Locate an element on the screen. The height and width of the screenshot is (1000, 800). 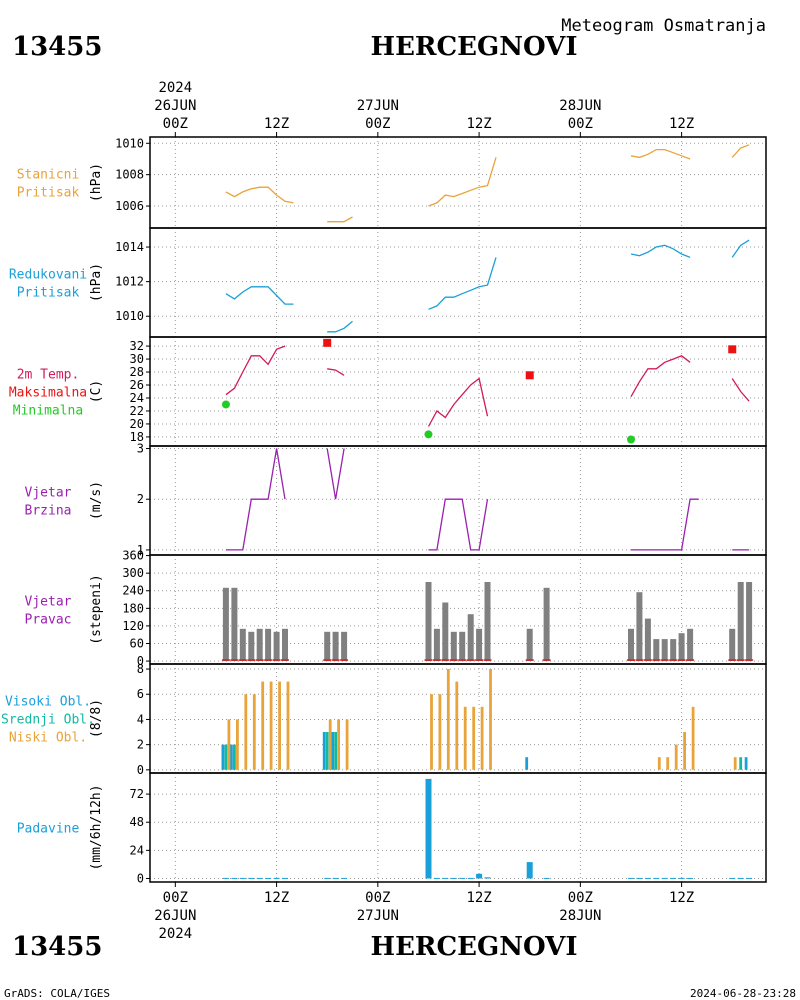
time-hour-label-top: 12Z is located at coordinates (478, 124).